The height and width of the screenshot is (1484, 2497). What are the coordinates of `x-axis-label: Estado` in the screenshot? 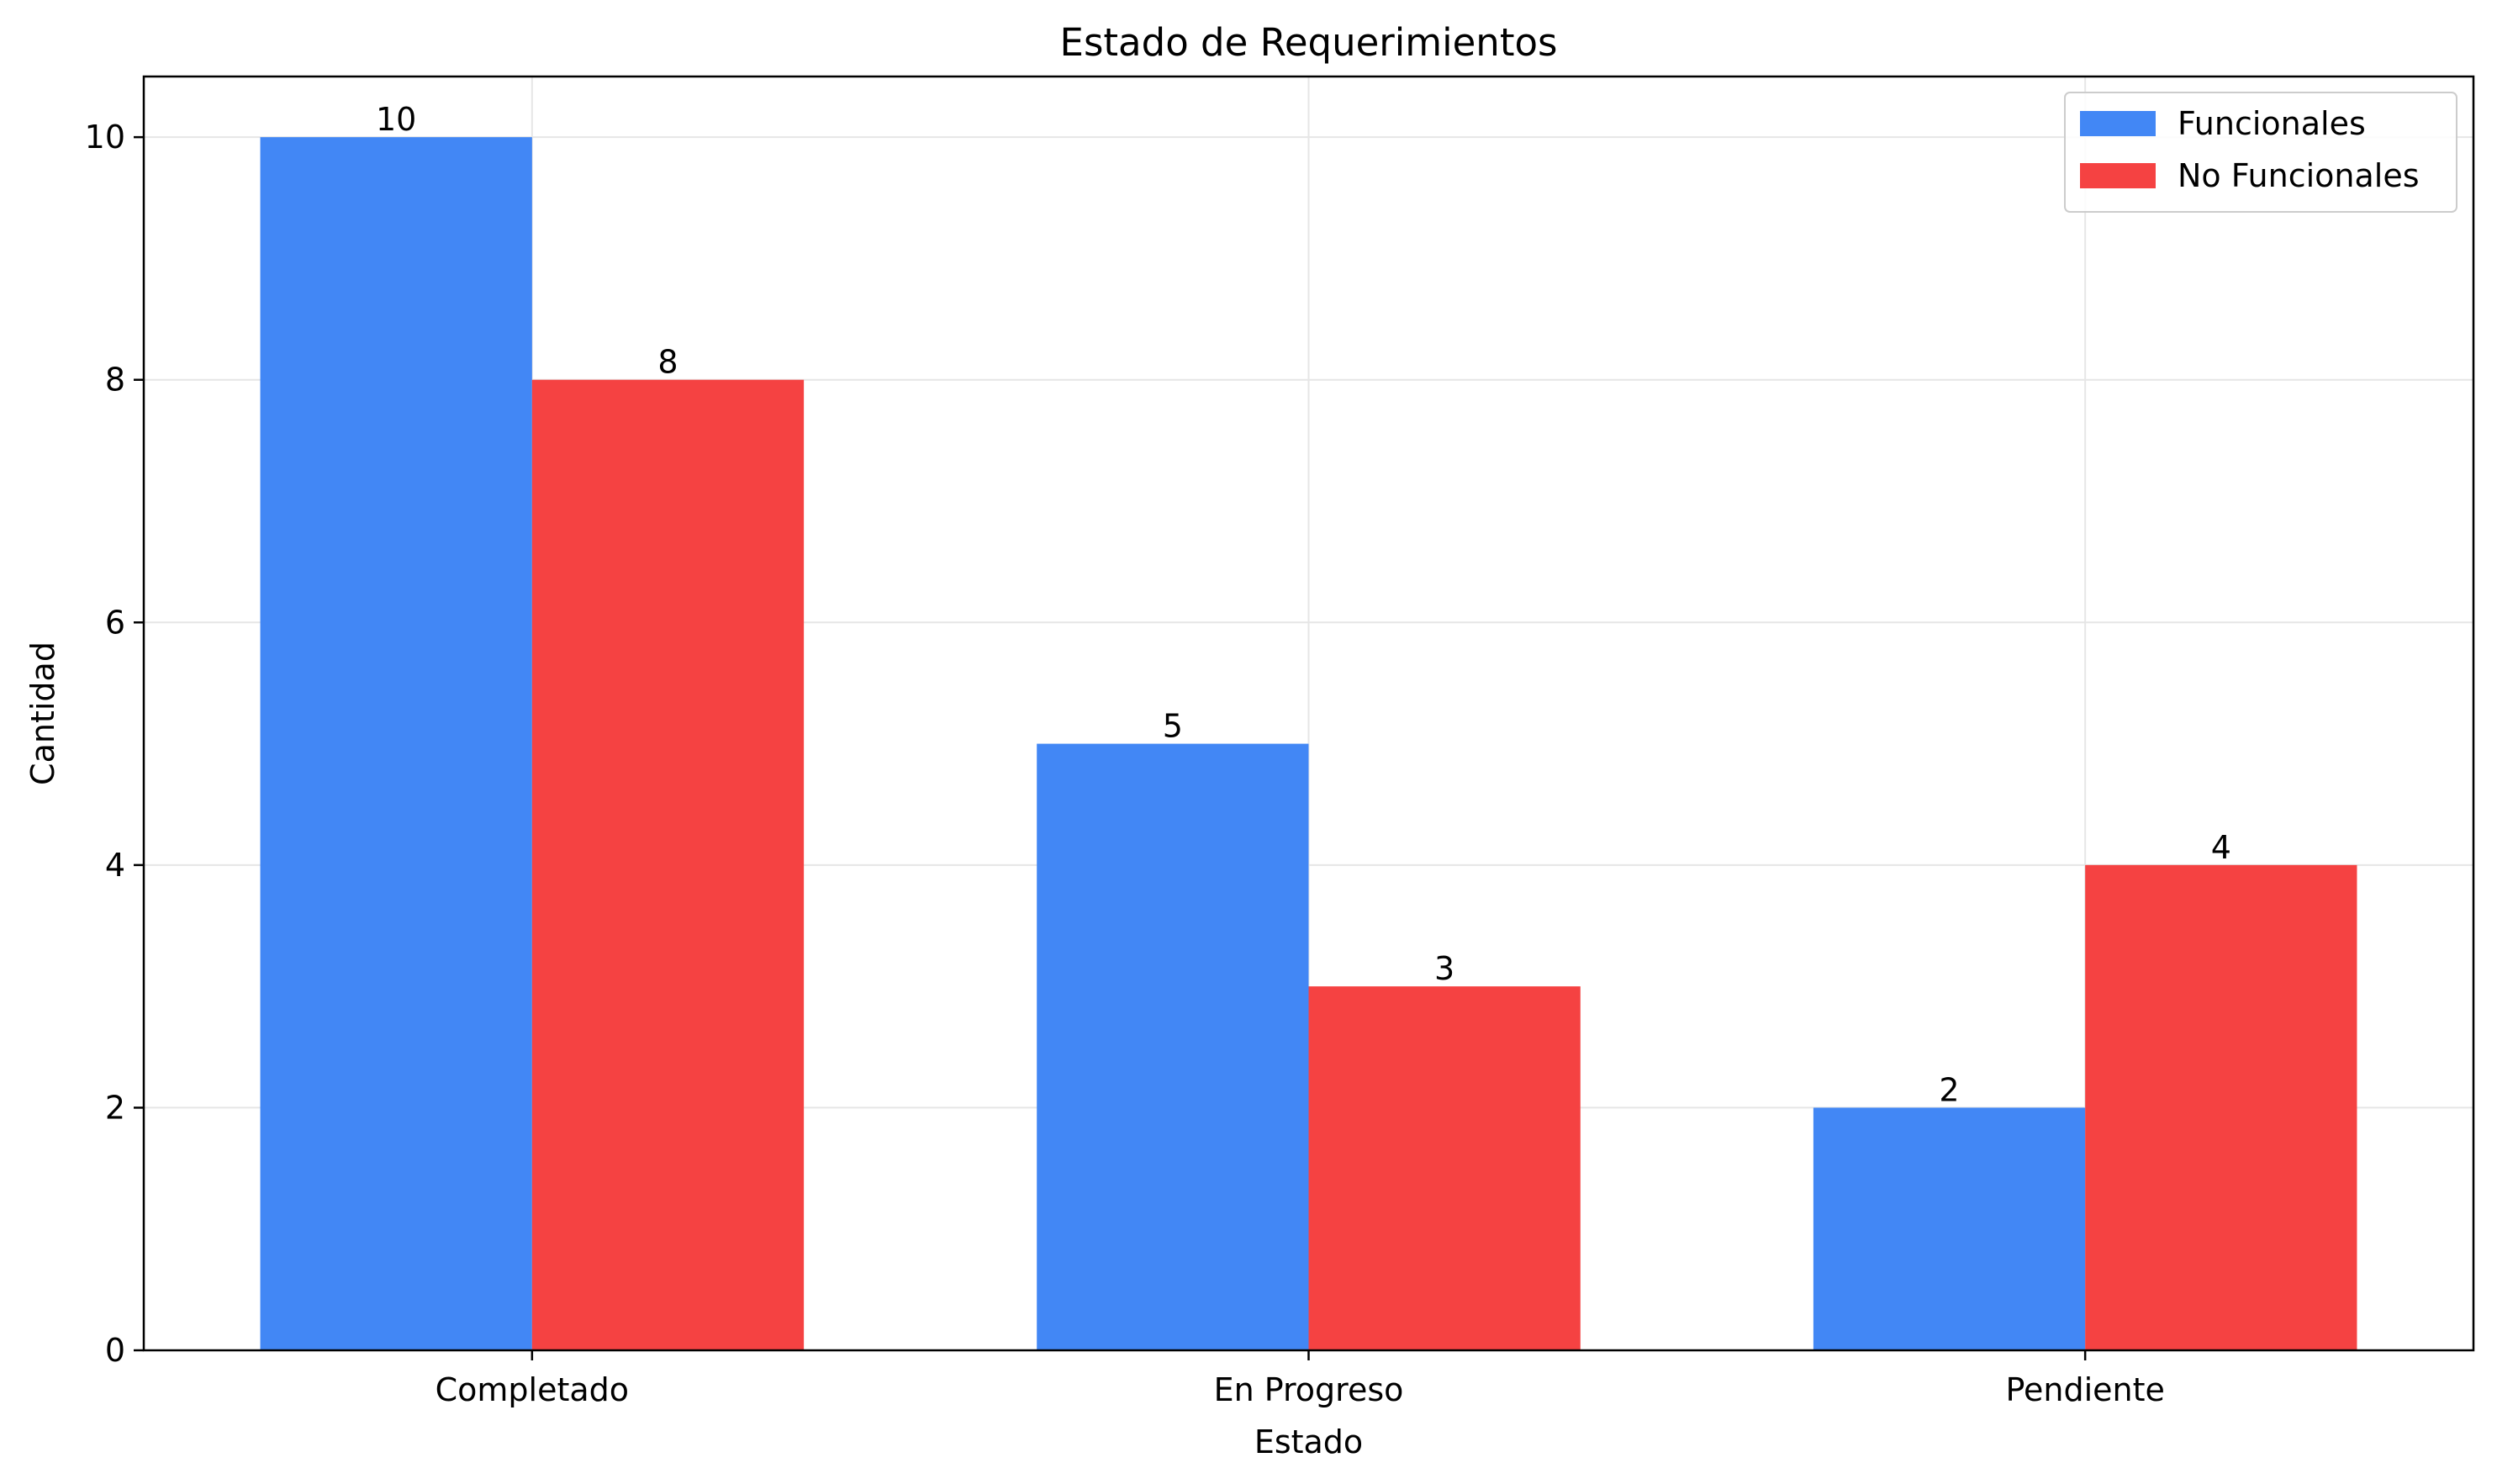 It's located at (1308, 1441).